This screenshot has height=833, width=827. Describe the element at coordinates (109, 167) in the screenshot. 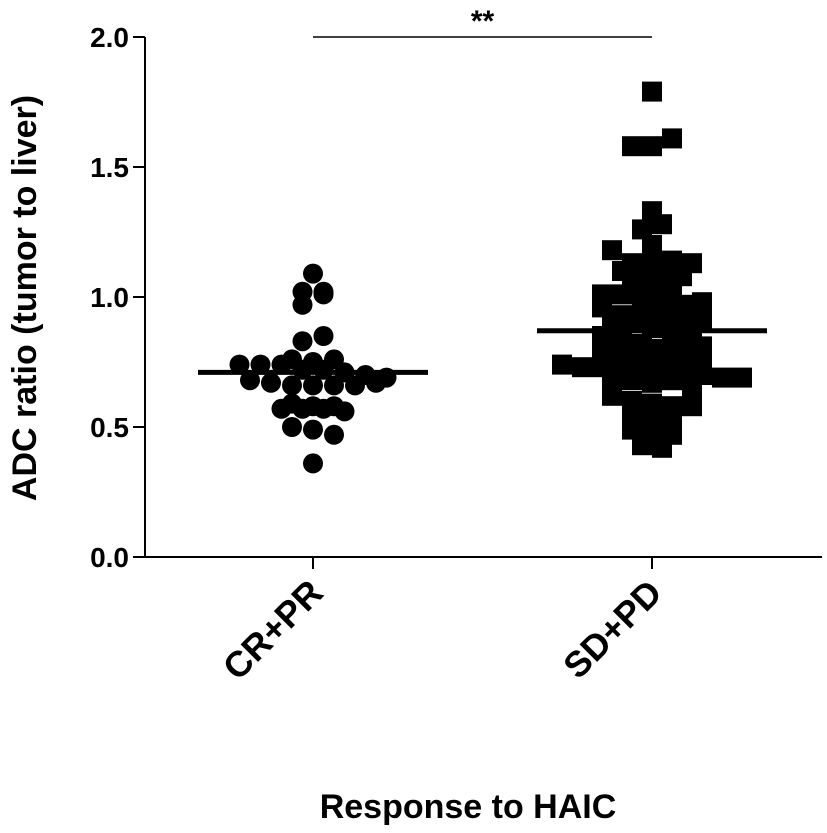

I see `y-tick-label: 1.5` at that location.